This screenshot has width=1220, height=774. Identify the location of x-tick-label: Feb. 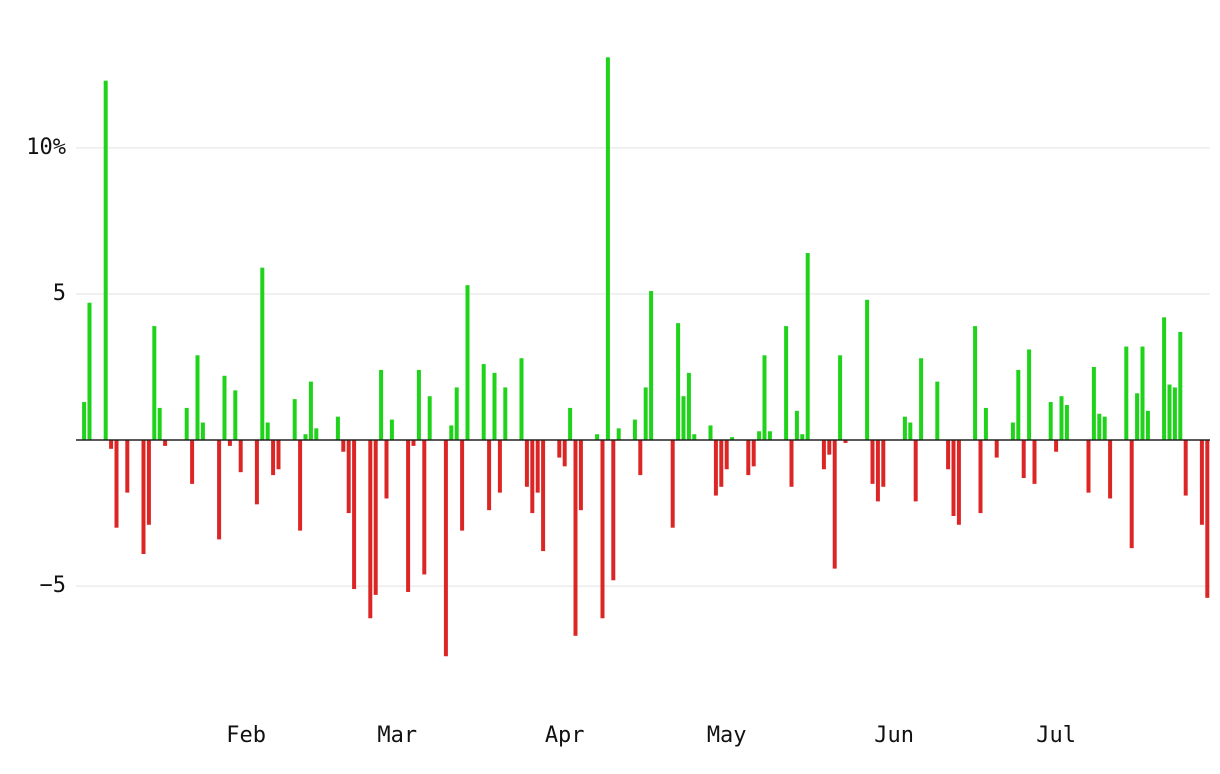
(246, 735).